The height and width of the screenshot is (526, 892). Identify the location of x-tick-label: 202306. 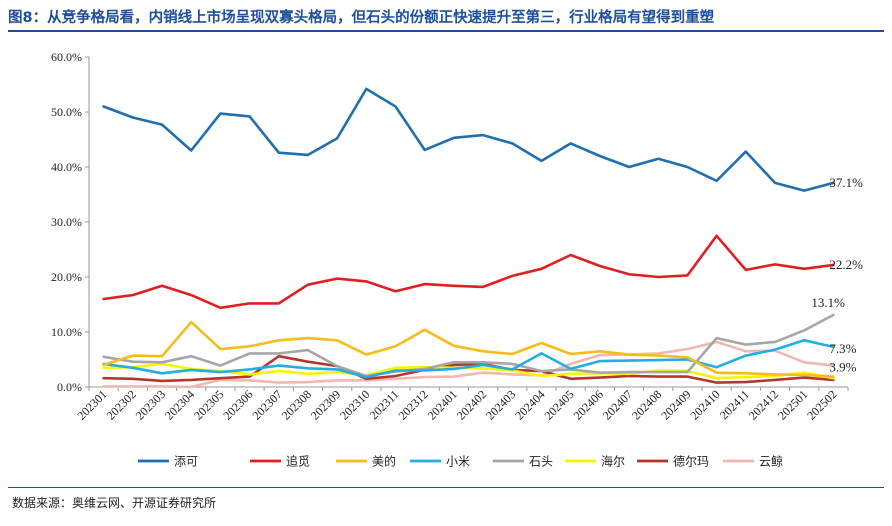
(237, 404).